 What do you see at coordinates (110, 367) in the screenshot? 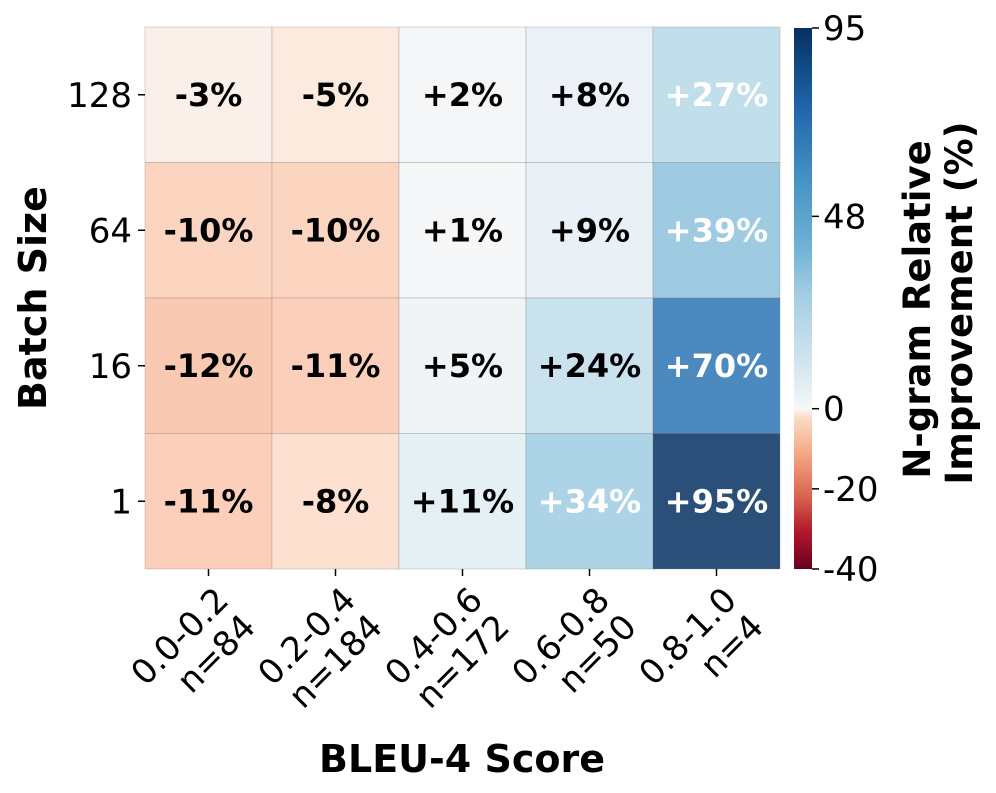
I see `y-tick-label: 16` at bounding box center [110, 367].